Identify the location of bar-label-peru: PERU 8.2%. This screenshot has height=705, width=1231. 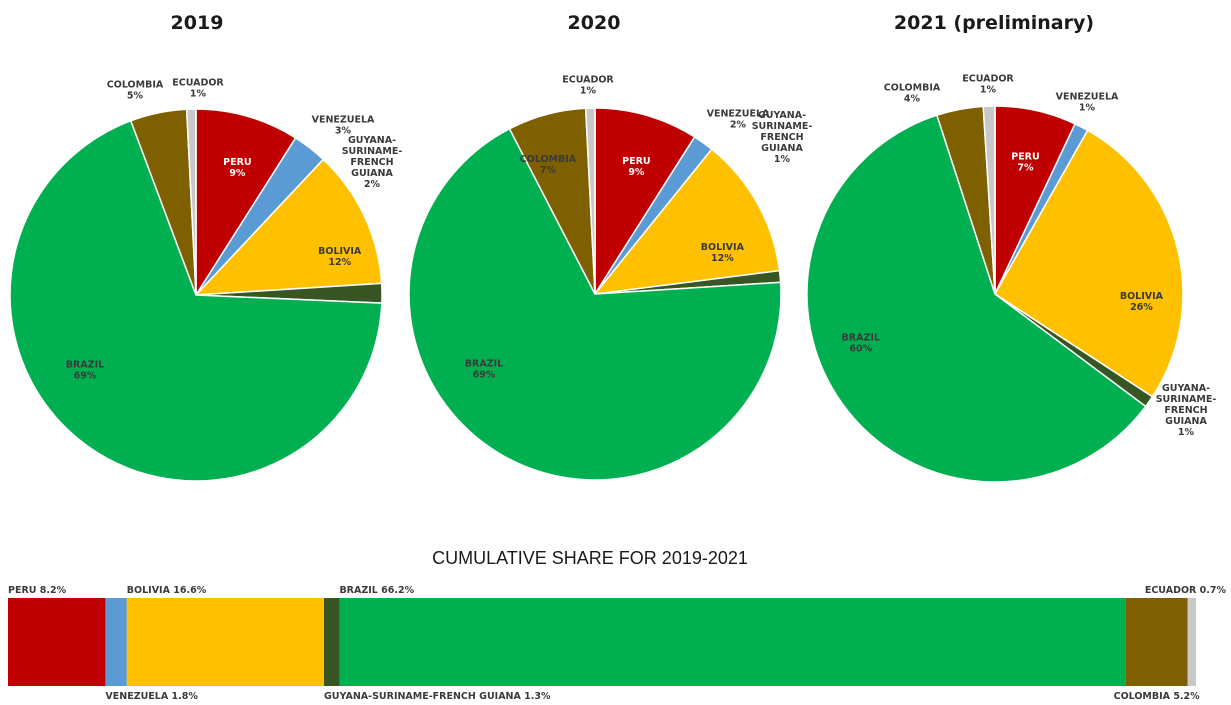
(37, 590).